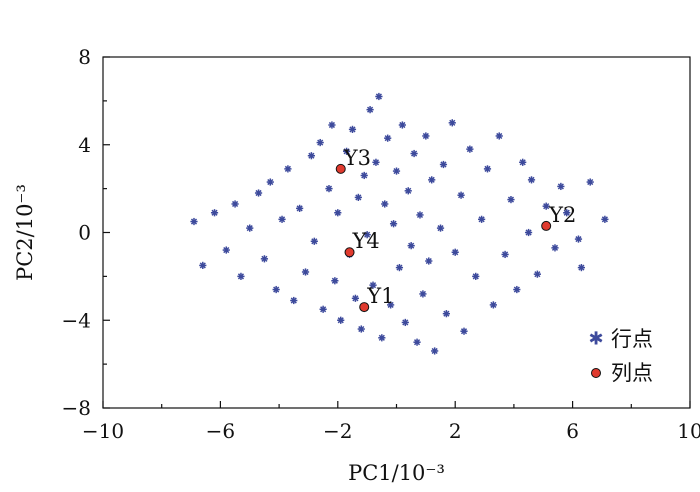 The height and width of the screenshot is (492, 700). What do you see at coordinates (632, 339) in the screenshot?
I see `legend-label-row-points: 行点` at bounding box center [632, 339].